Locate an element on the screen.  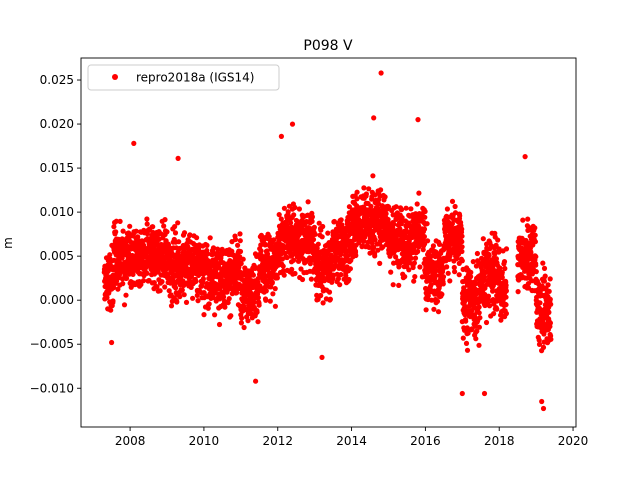
x-tick-label: 2012 is located at coordinates (277, 441).